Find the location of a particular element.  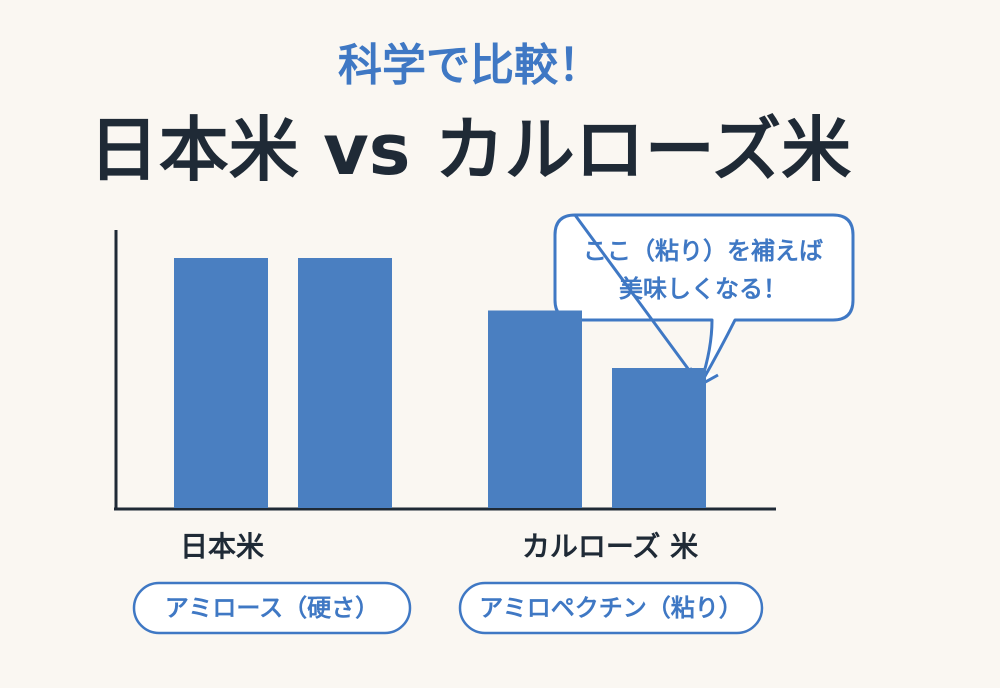

annotation-line: ここ（粘り）を補えば is located at coordinates (703, 251).